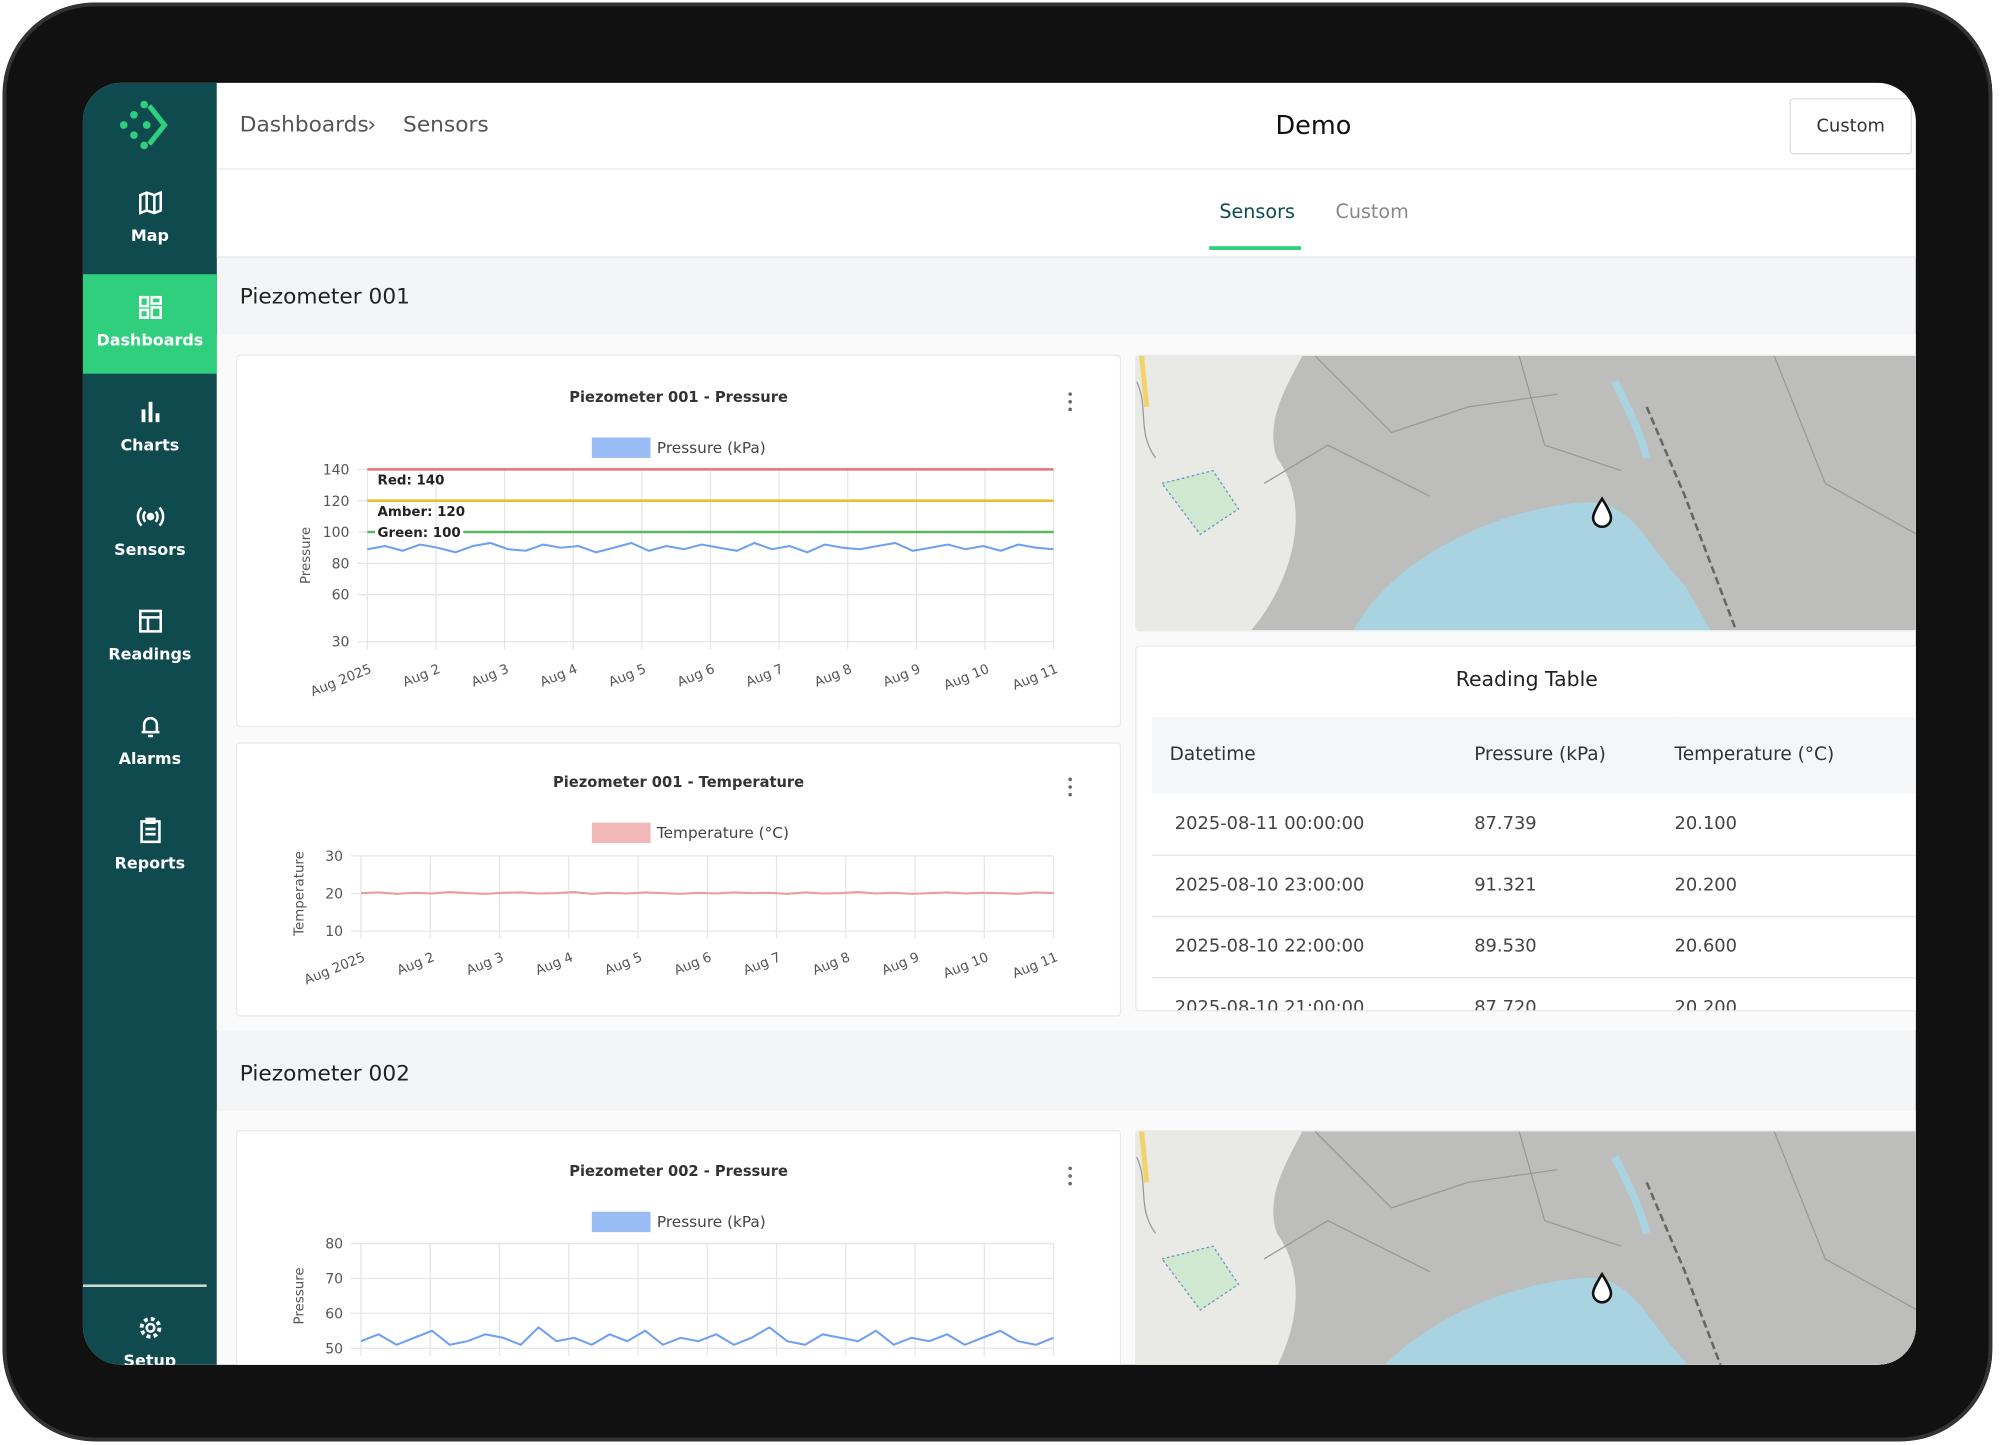 The height and width of the screenshot is (1445, 2000). I want to click on column-header: Temperature (°C), so click(1754, 755).